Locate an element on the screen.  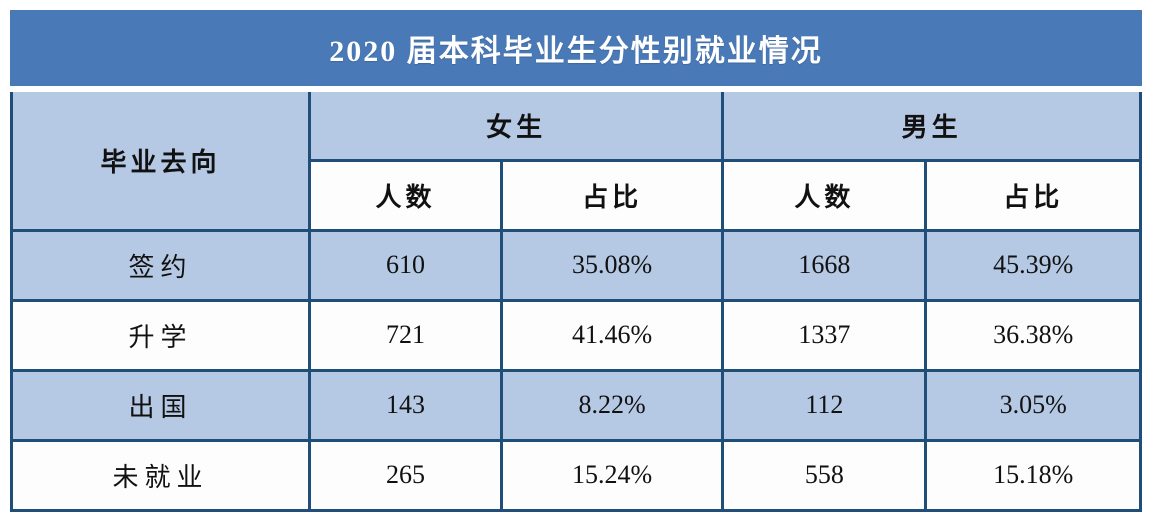
female-ratio-cell: 8.22% is located at coordinates (612, 405).